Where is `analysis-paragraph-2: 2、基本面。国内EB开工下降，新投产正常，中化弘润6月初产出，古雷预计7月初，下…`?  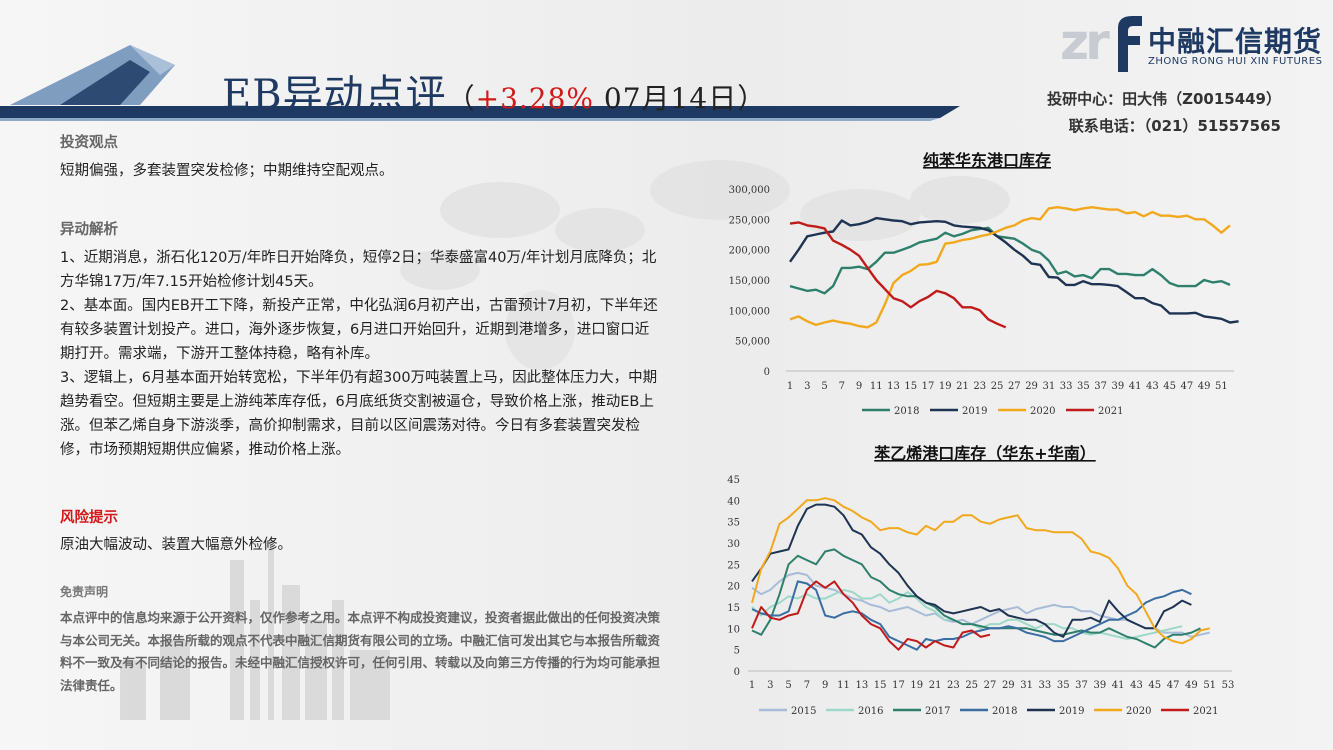
analysis-paragraph-2: 2、基本面。国内EB开工下降，新投产正常，中化弘润6月初产出，古雷预计7月初，下… is located at coordinates (359, 330).